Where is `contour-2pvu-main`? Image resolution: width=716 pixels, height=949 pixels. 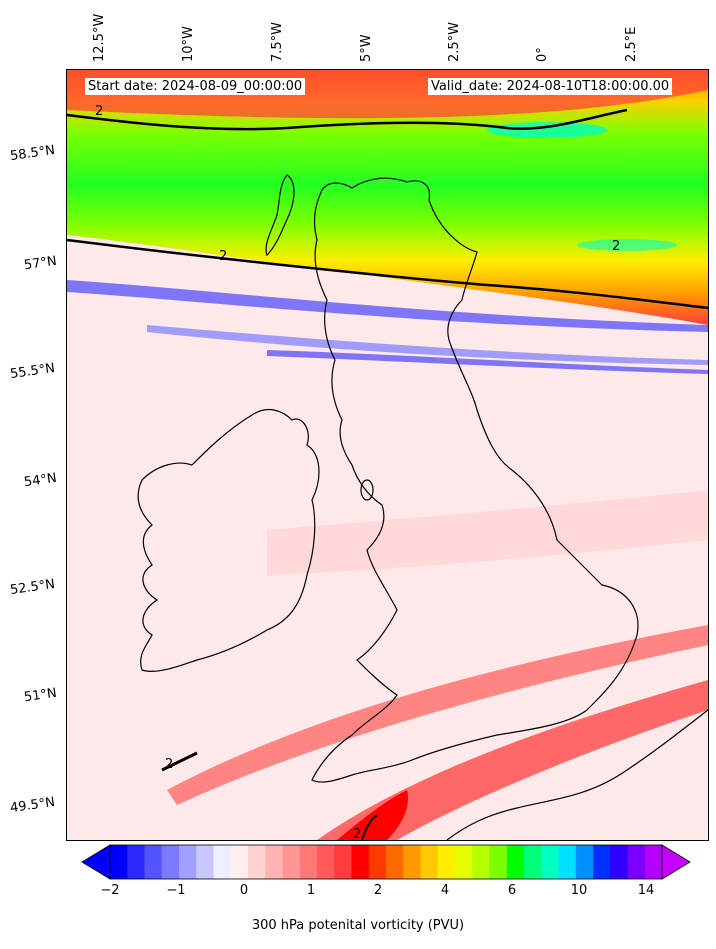
contour-2pvu-main is located at coordinates (387, 274).